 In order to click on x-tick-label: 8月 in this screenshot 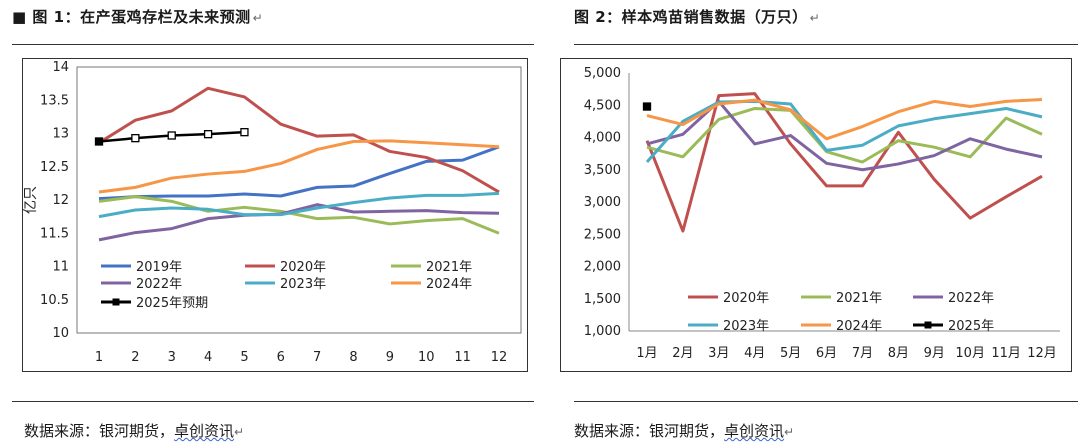, I will do `click(898, 353)`.